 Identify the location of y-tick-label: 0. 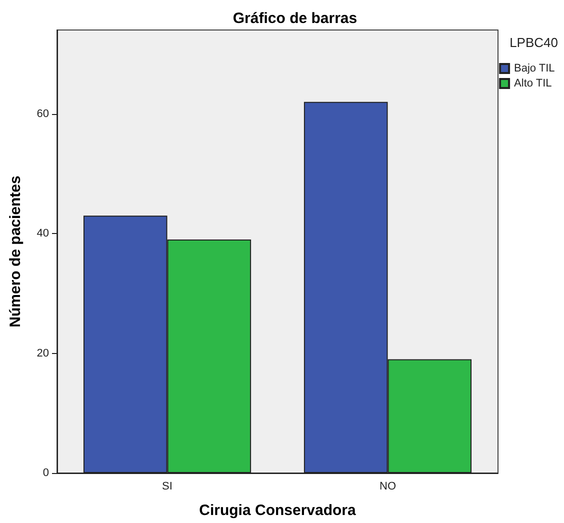
(45, 473).